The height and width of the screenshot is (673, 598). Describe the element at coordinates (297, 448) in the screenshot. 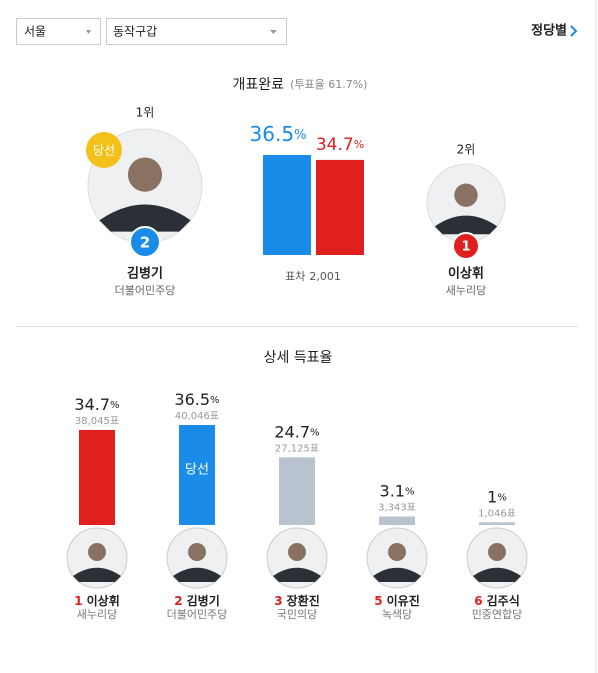

I see `votes: 27,125표` at that location.